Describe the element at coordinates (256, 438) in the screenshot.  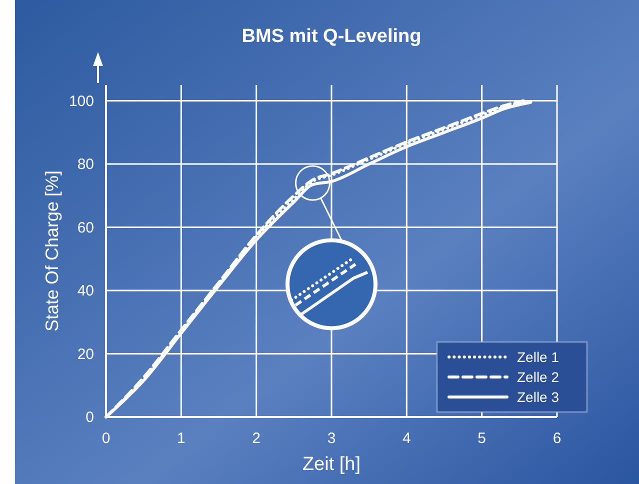
I see `x-tick-label: 2` at that location.